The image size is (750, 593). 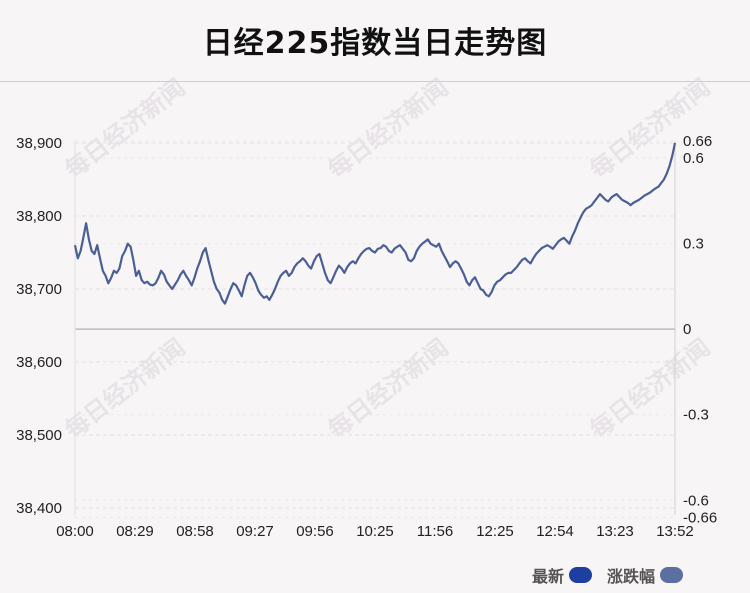 What do you see at coordinates (693, 158) in the screenshot?
I see `right-tick-label: 0.6` at bounding box center [693, 158].